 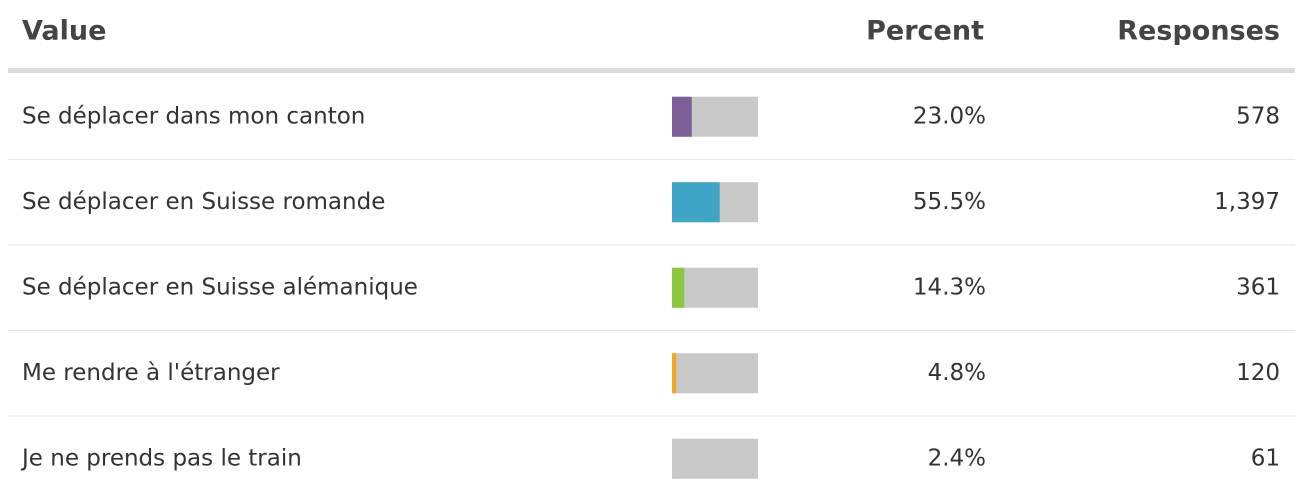 What do you see at coordinates (651, 70) in the screenshot?
I see `header-border` at bounding box center [651, 70].